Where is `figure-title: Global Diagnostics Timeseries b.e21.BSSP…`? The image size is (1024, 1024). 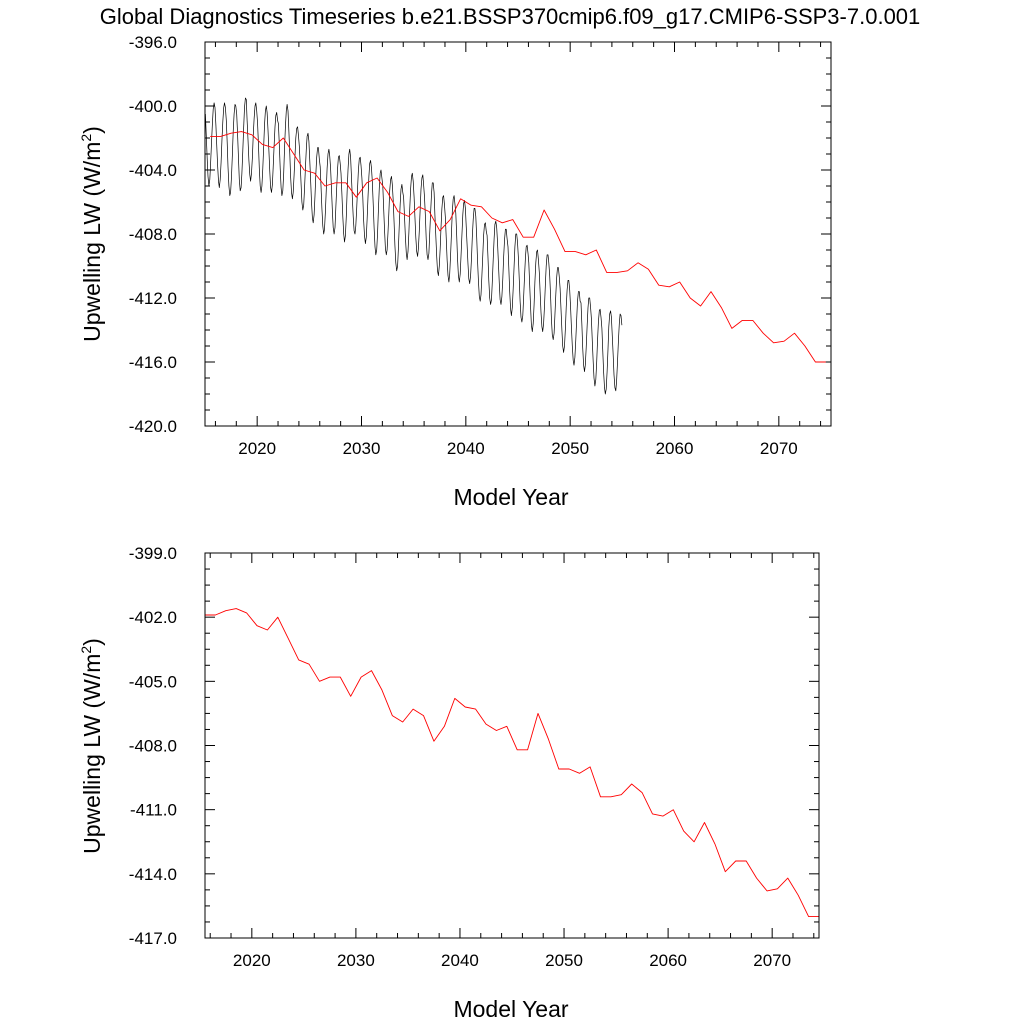
figure-title: Global Diagnostics Timeseries b.e21.BSSP… is located at coordinates (510, 16).